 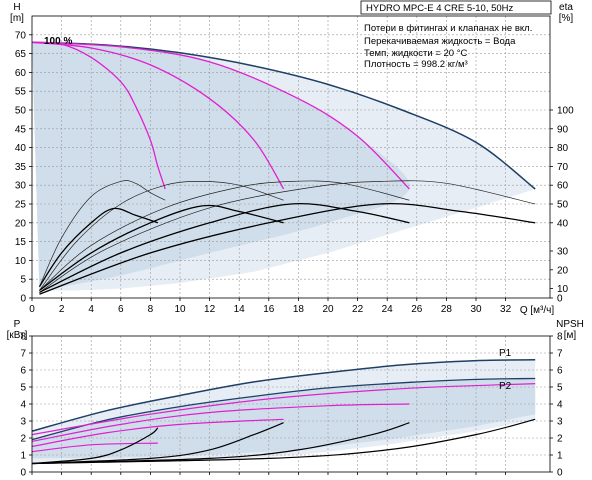 I want to click on h-tick-label: 50, so click(x=21, y=111).